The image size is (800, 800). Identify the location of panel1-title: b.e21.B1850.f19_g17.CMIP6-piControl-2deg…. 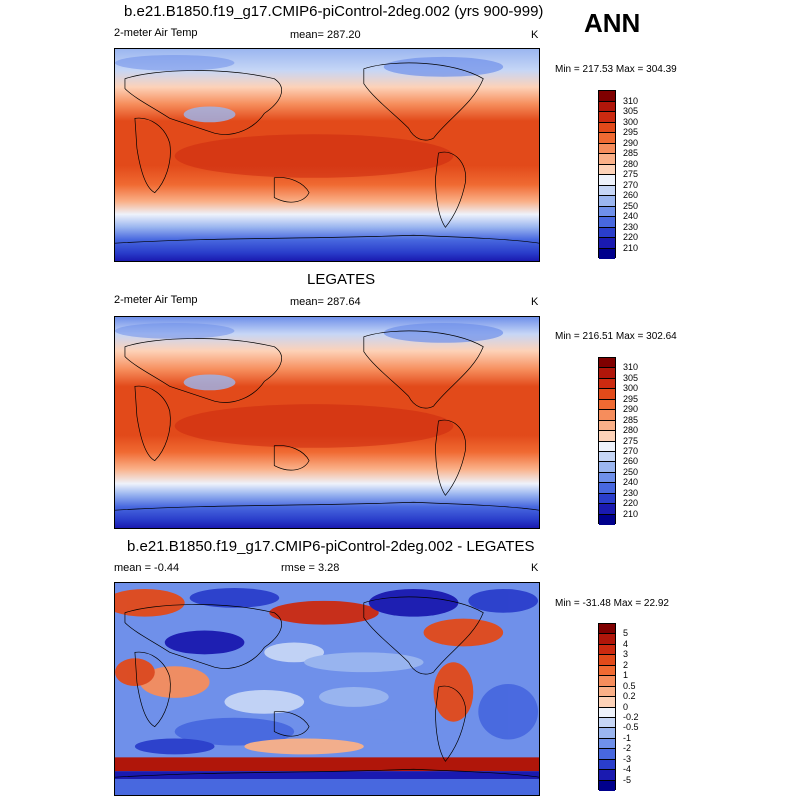
(334, 11).